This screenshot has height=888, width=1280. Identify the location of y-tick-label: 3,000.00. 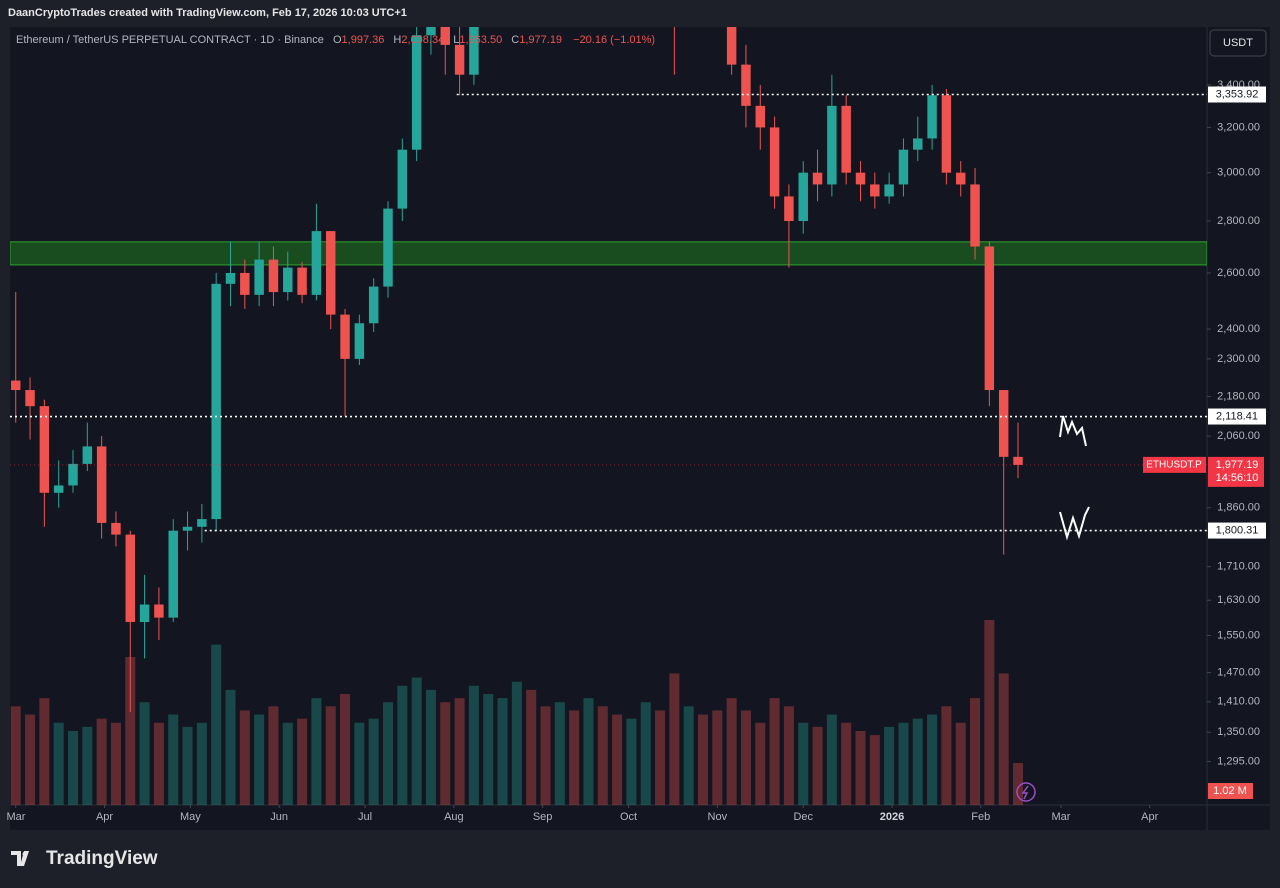
(1238, 173).